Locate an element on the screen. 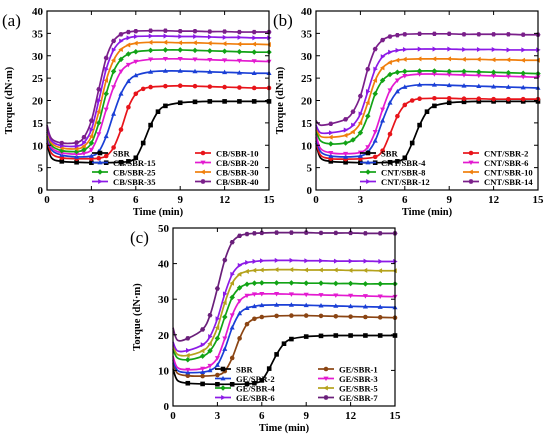 This screenshot has height=437, width=550. legend-item-cb-sbr-30: CB/SBR-30 is located at coordinates (227, 172).